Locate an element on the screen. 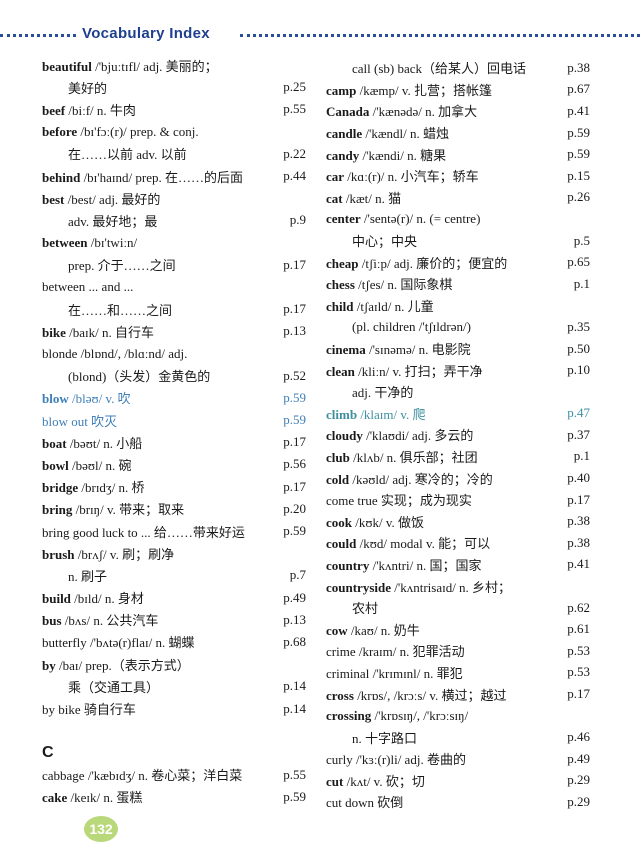 This screenshot has width=640, height=866. definition-continued: n. 刷子 is located at coordinates (88, 576).